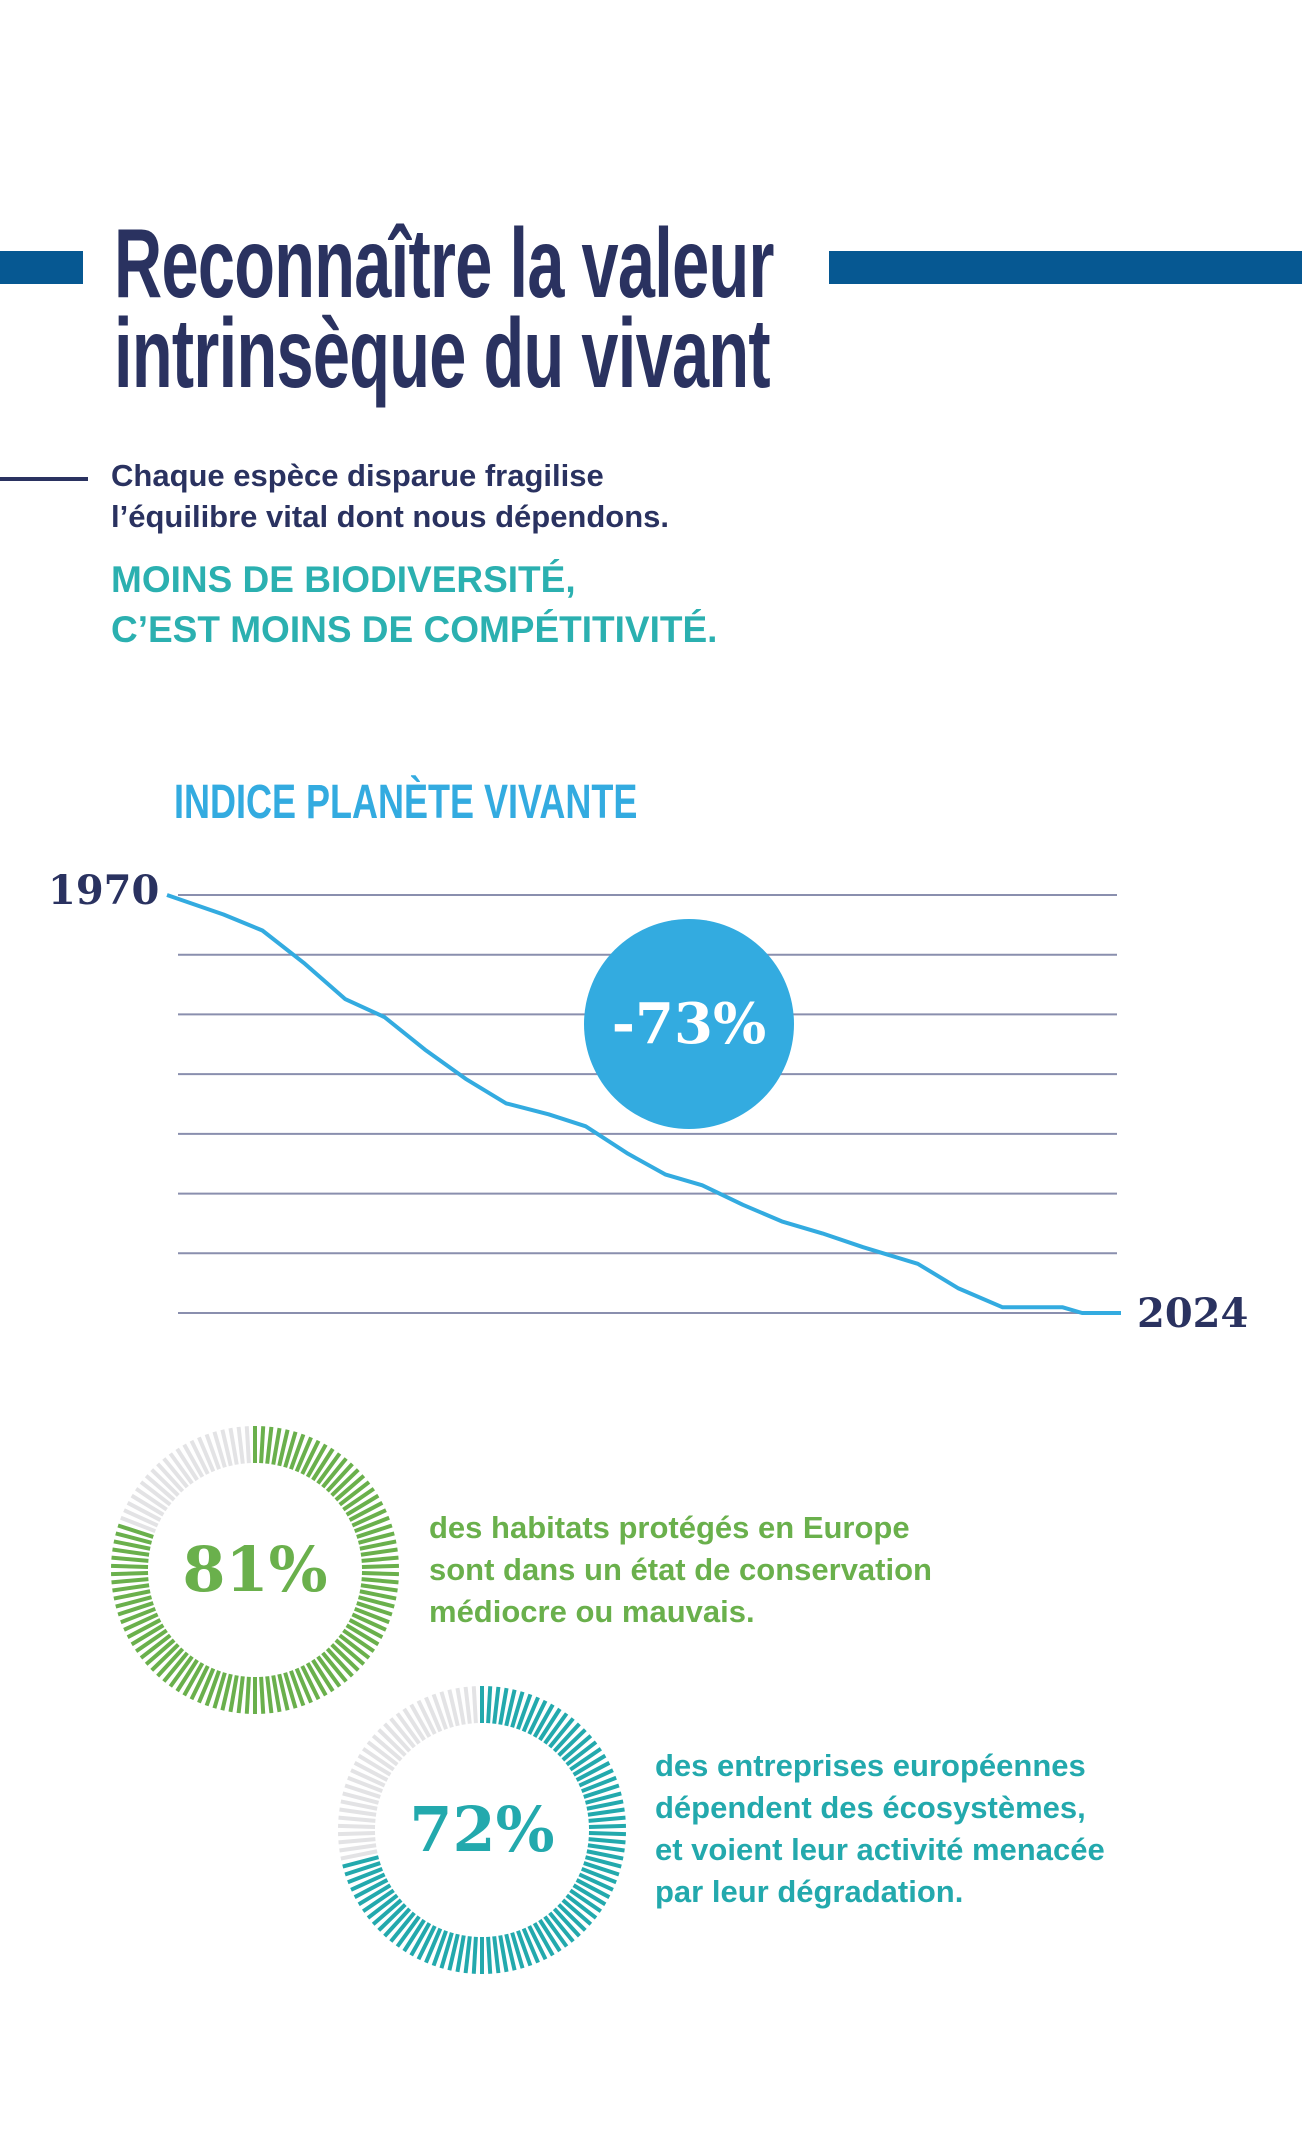  I want to click on series-line, so click(643, 1104).